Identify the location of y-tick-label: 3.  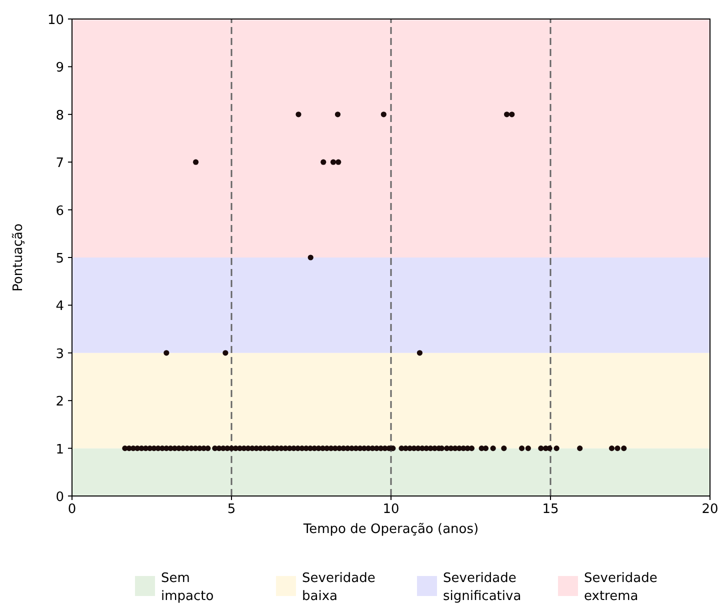
(60, 354).